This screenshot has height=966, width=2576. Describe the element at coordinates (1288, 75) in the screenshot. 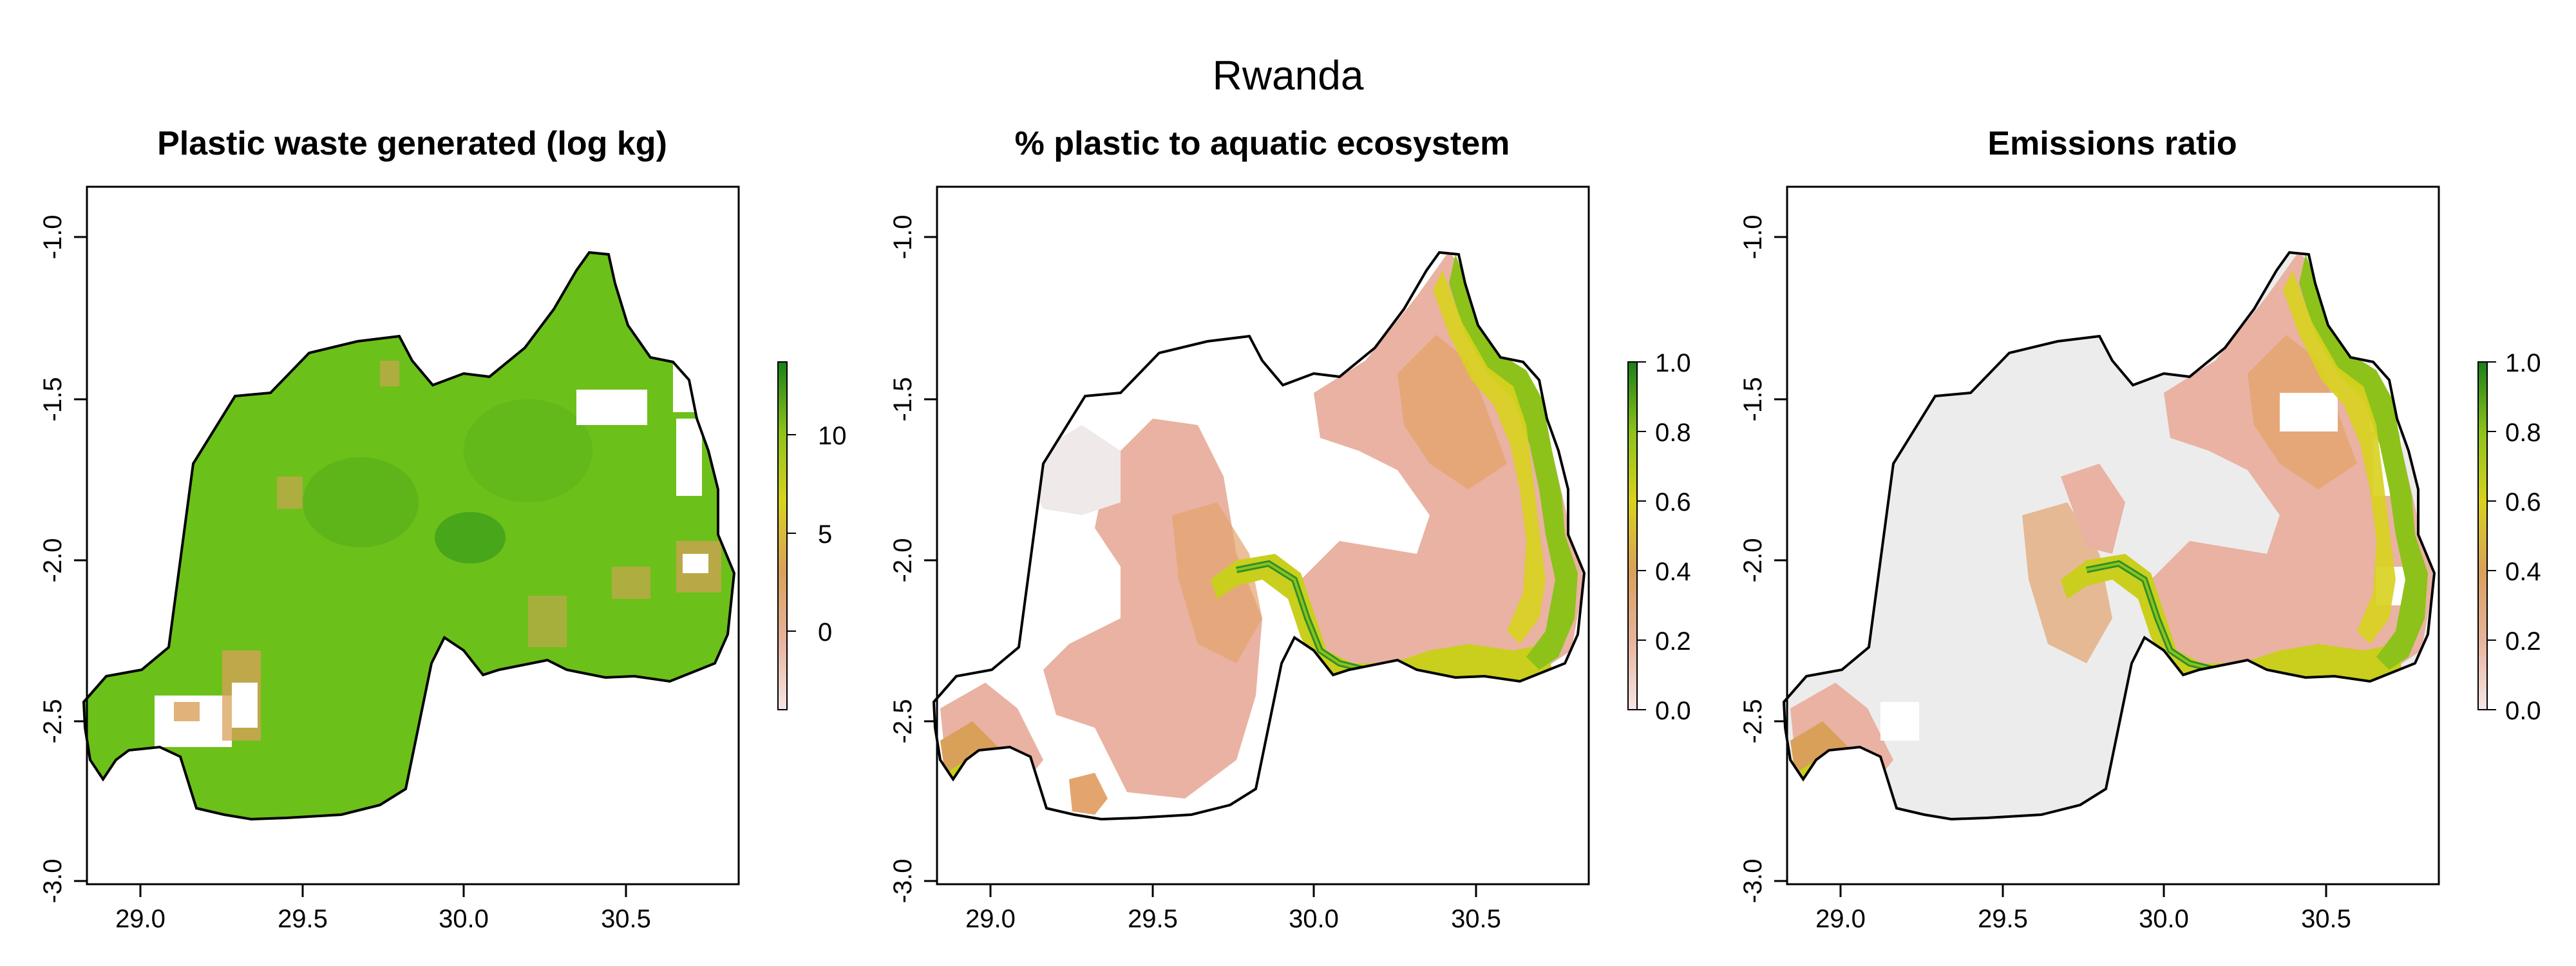

I see `page-title: Rwanda` at that location.